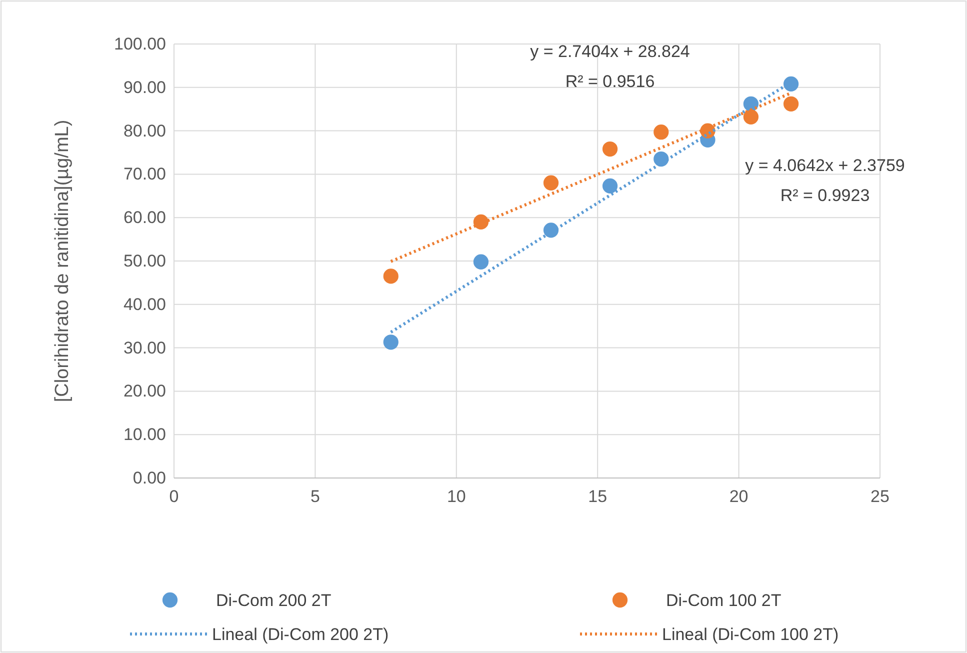 The width and height of the screenshot is (967, 653). What do you see at coordinates (738, 496) in the screenshot?
I see `x-tick-label: 20` at bounding box center [738, 496].